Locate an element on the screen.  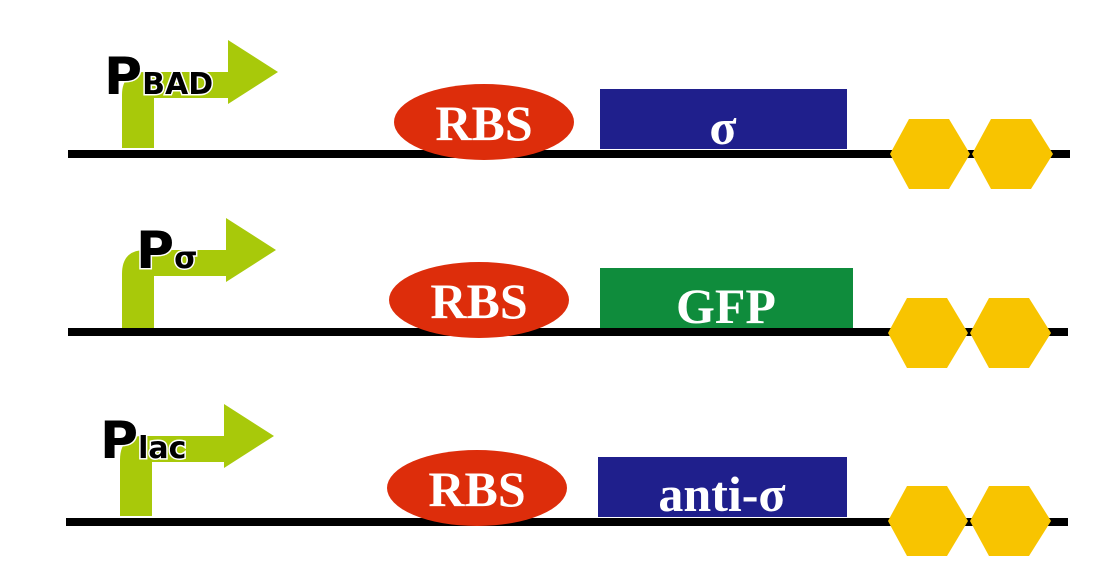
gene-label: anti-σ is located at coordinates (721, 494).